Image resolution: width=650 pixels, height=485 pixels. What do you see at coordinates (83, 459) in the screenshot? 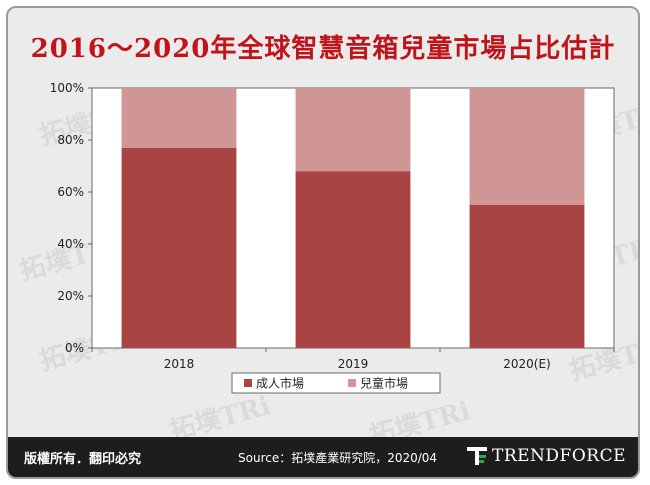
I see `copyright-notice: 版權所有．翻印必究` at bounding box center [83, 459].